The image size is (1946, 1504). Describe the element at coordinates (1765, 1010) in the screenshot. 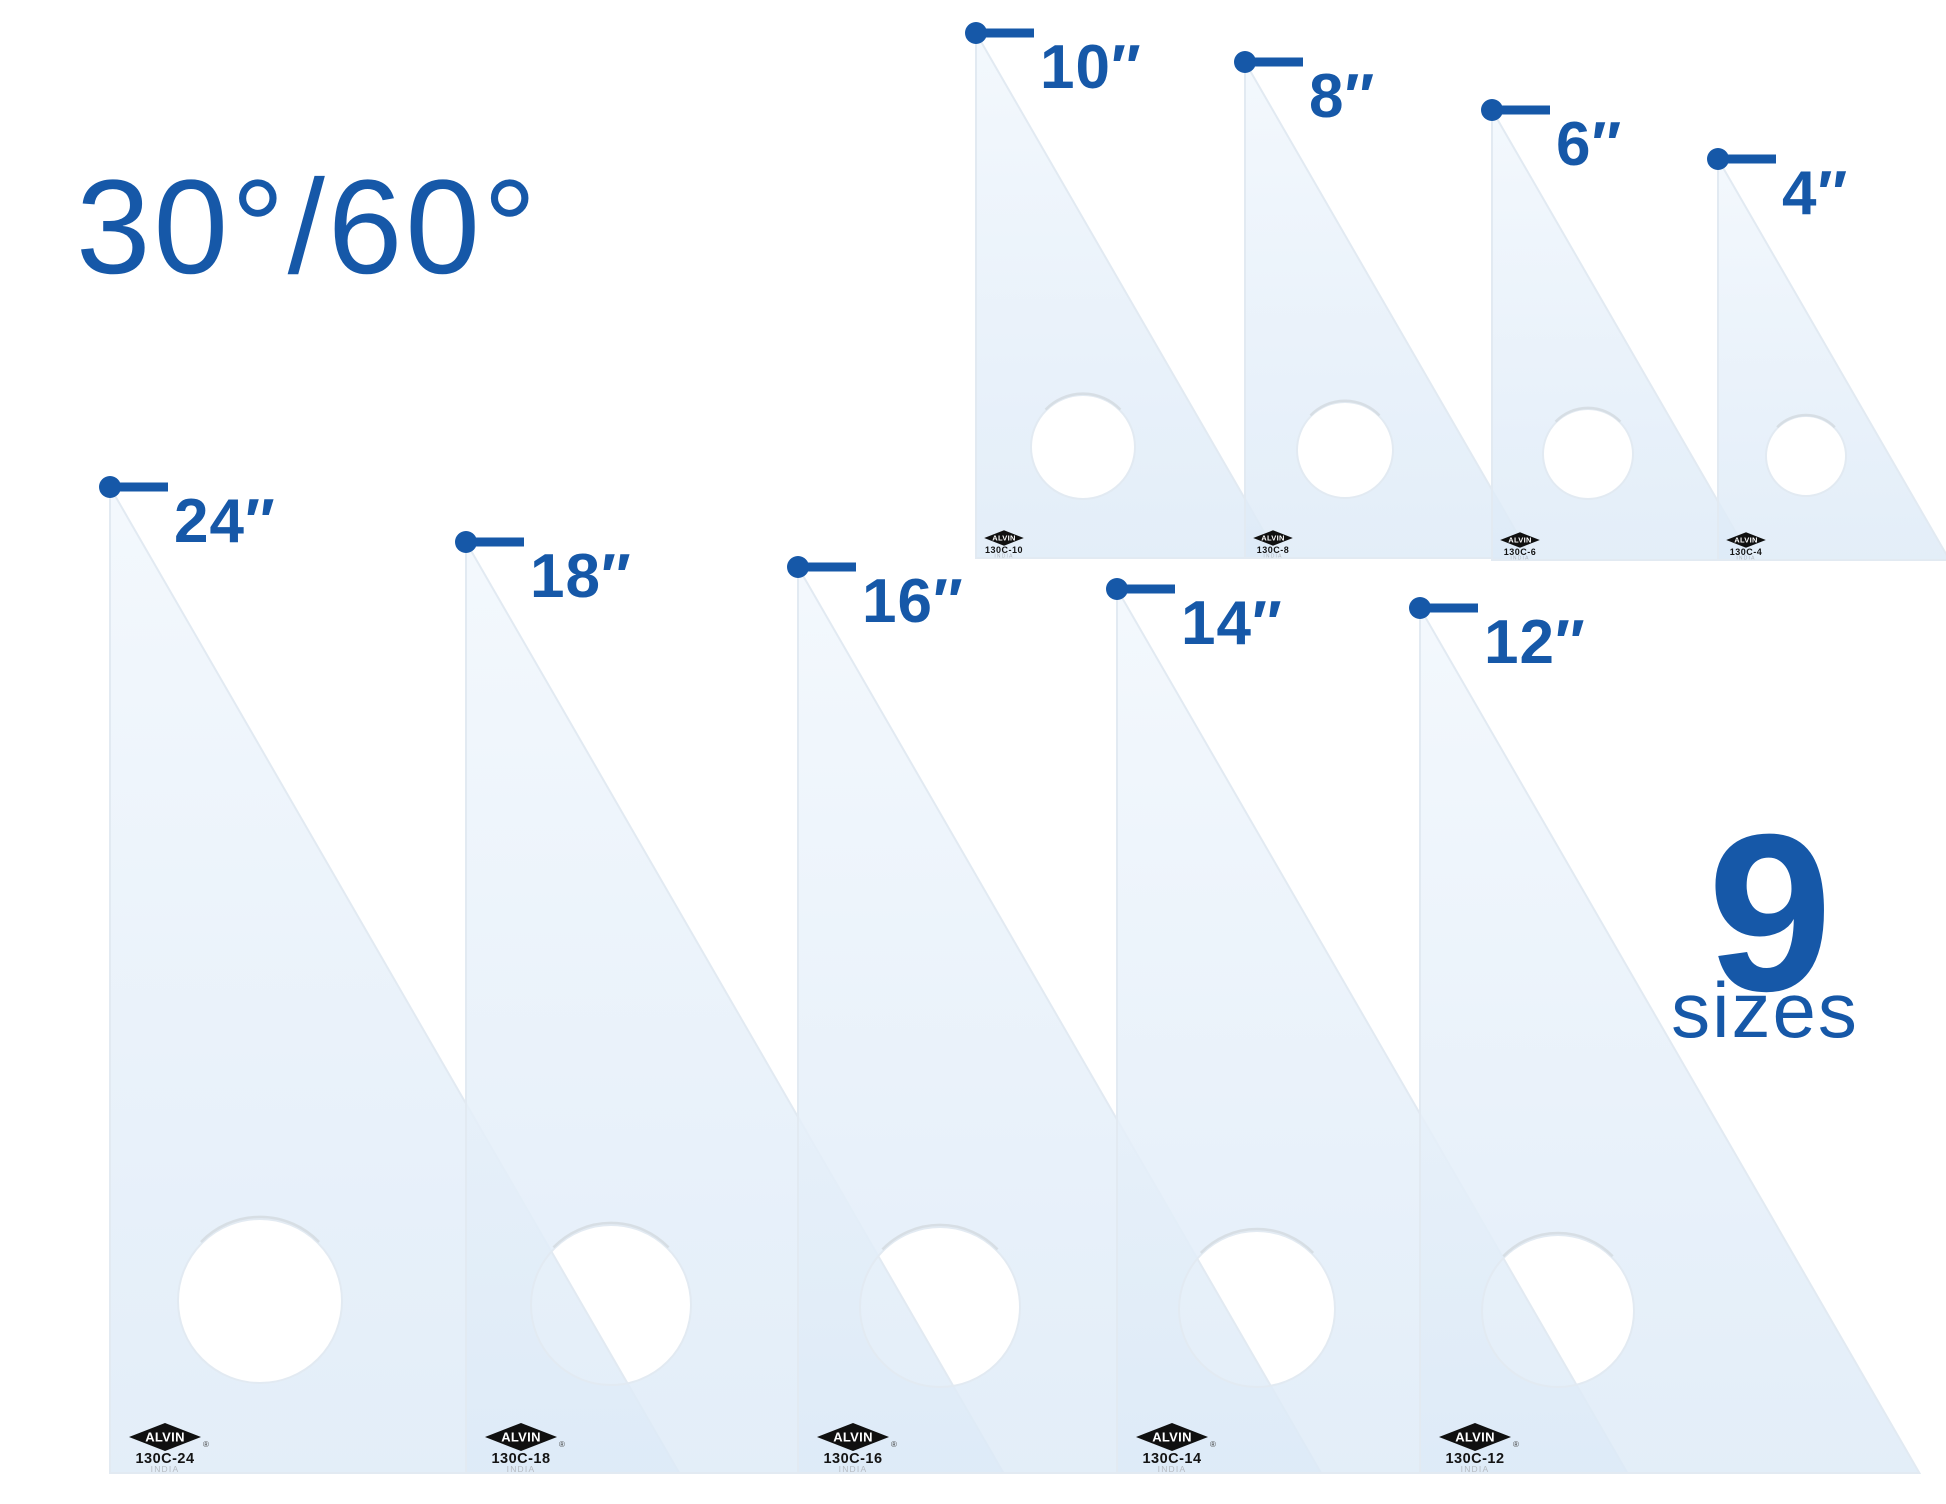

I see `sizes-count-label: sizes` at that location.